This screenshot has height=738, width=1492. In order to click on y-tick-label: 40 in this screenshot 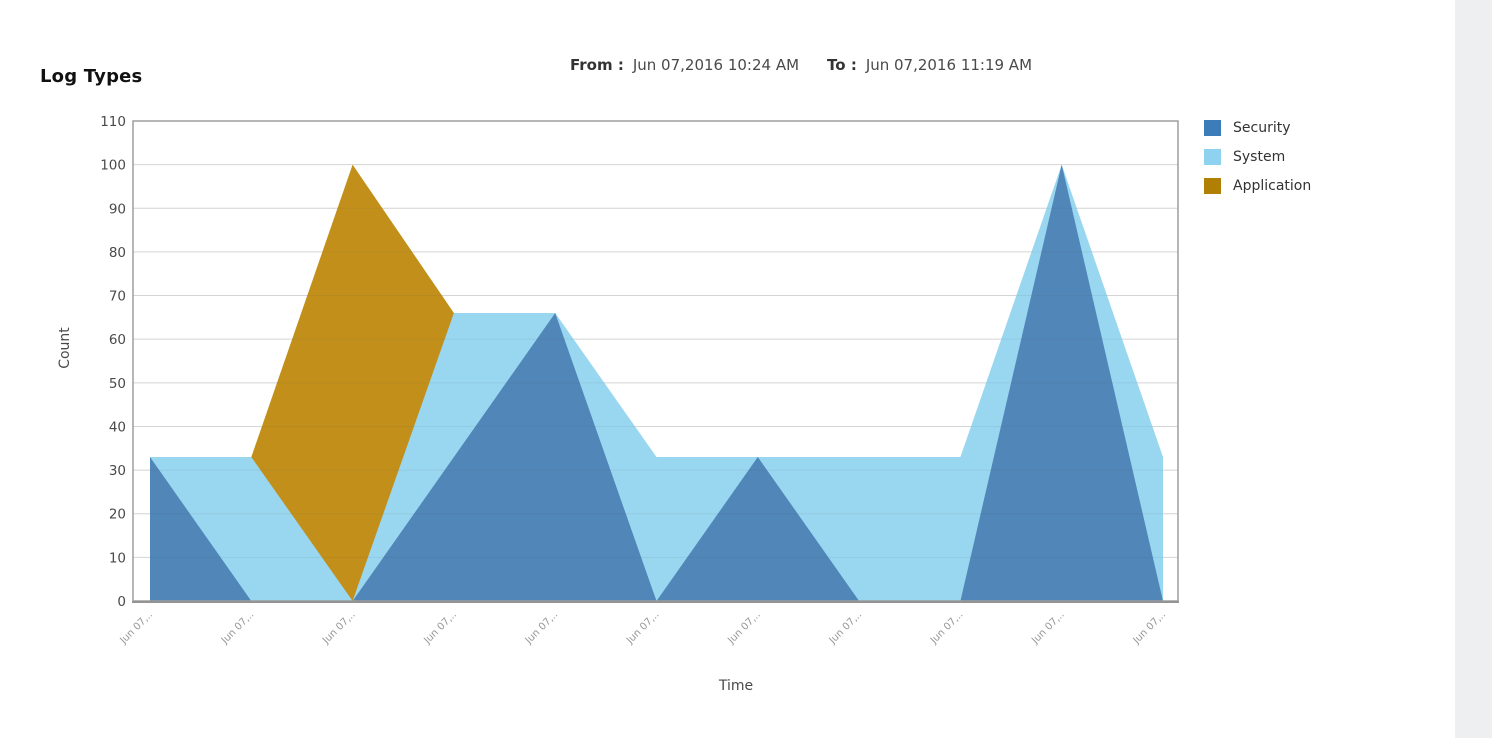, I will do `click(117, 427)`.